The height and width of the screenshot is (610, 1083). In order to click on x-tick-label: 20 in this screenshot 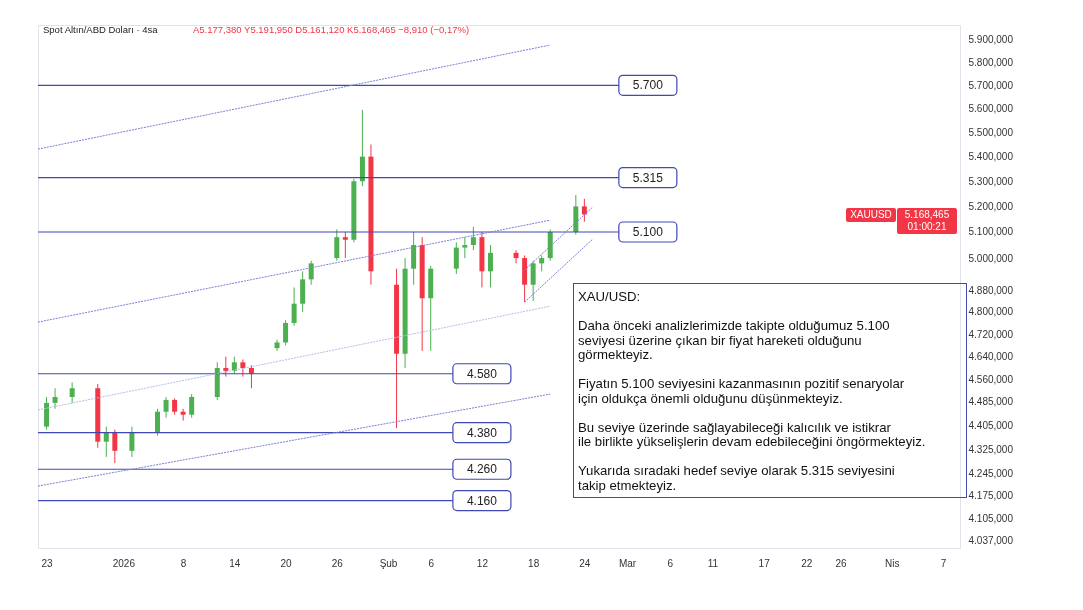, I will do `click(286, 563)`.